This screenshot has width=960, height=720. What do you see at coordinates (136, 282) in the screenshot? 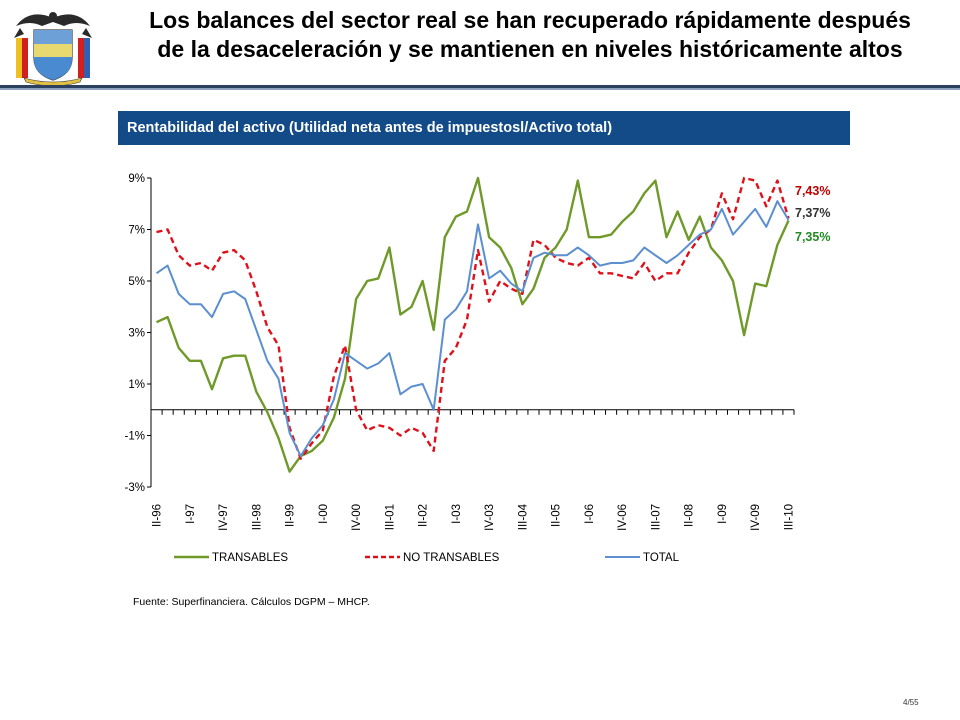
I see `y-tick-label: 5%` at bounding box center [136, 282].